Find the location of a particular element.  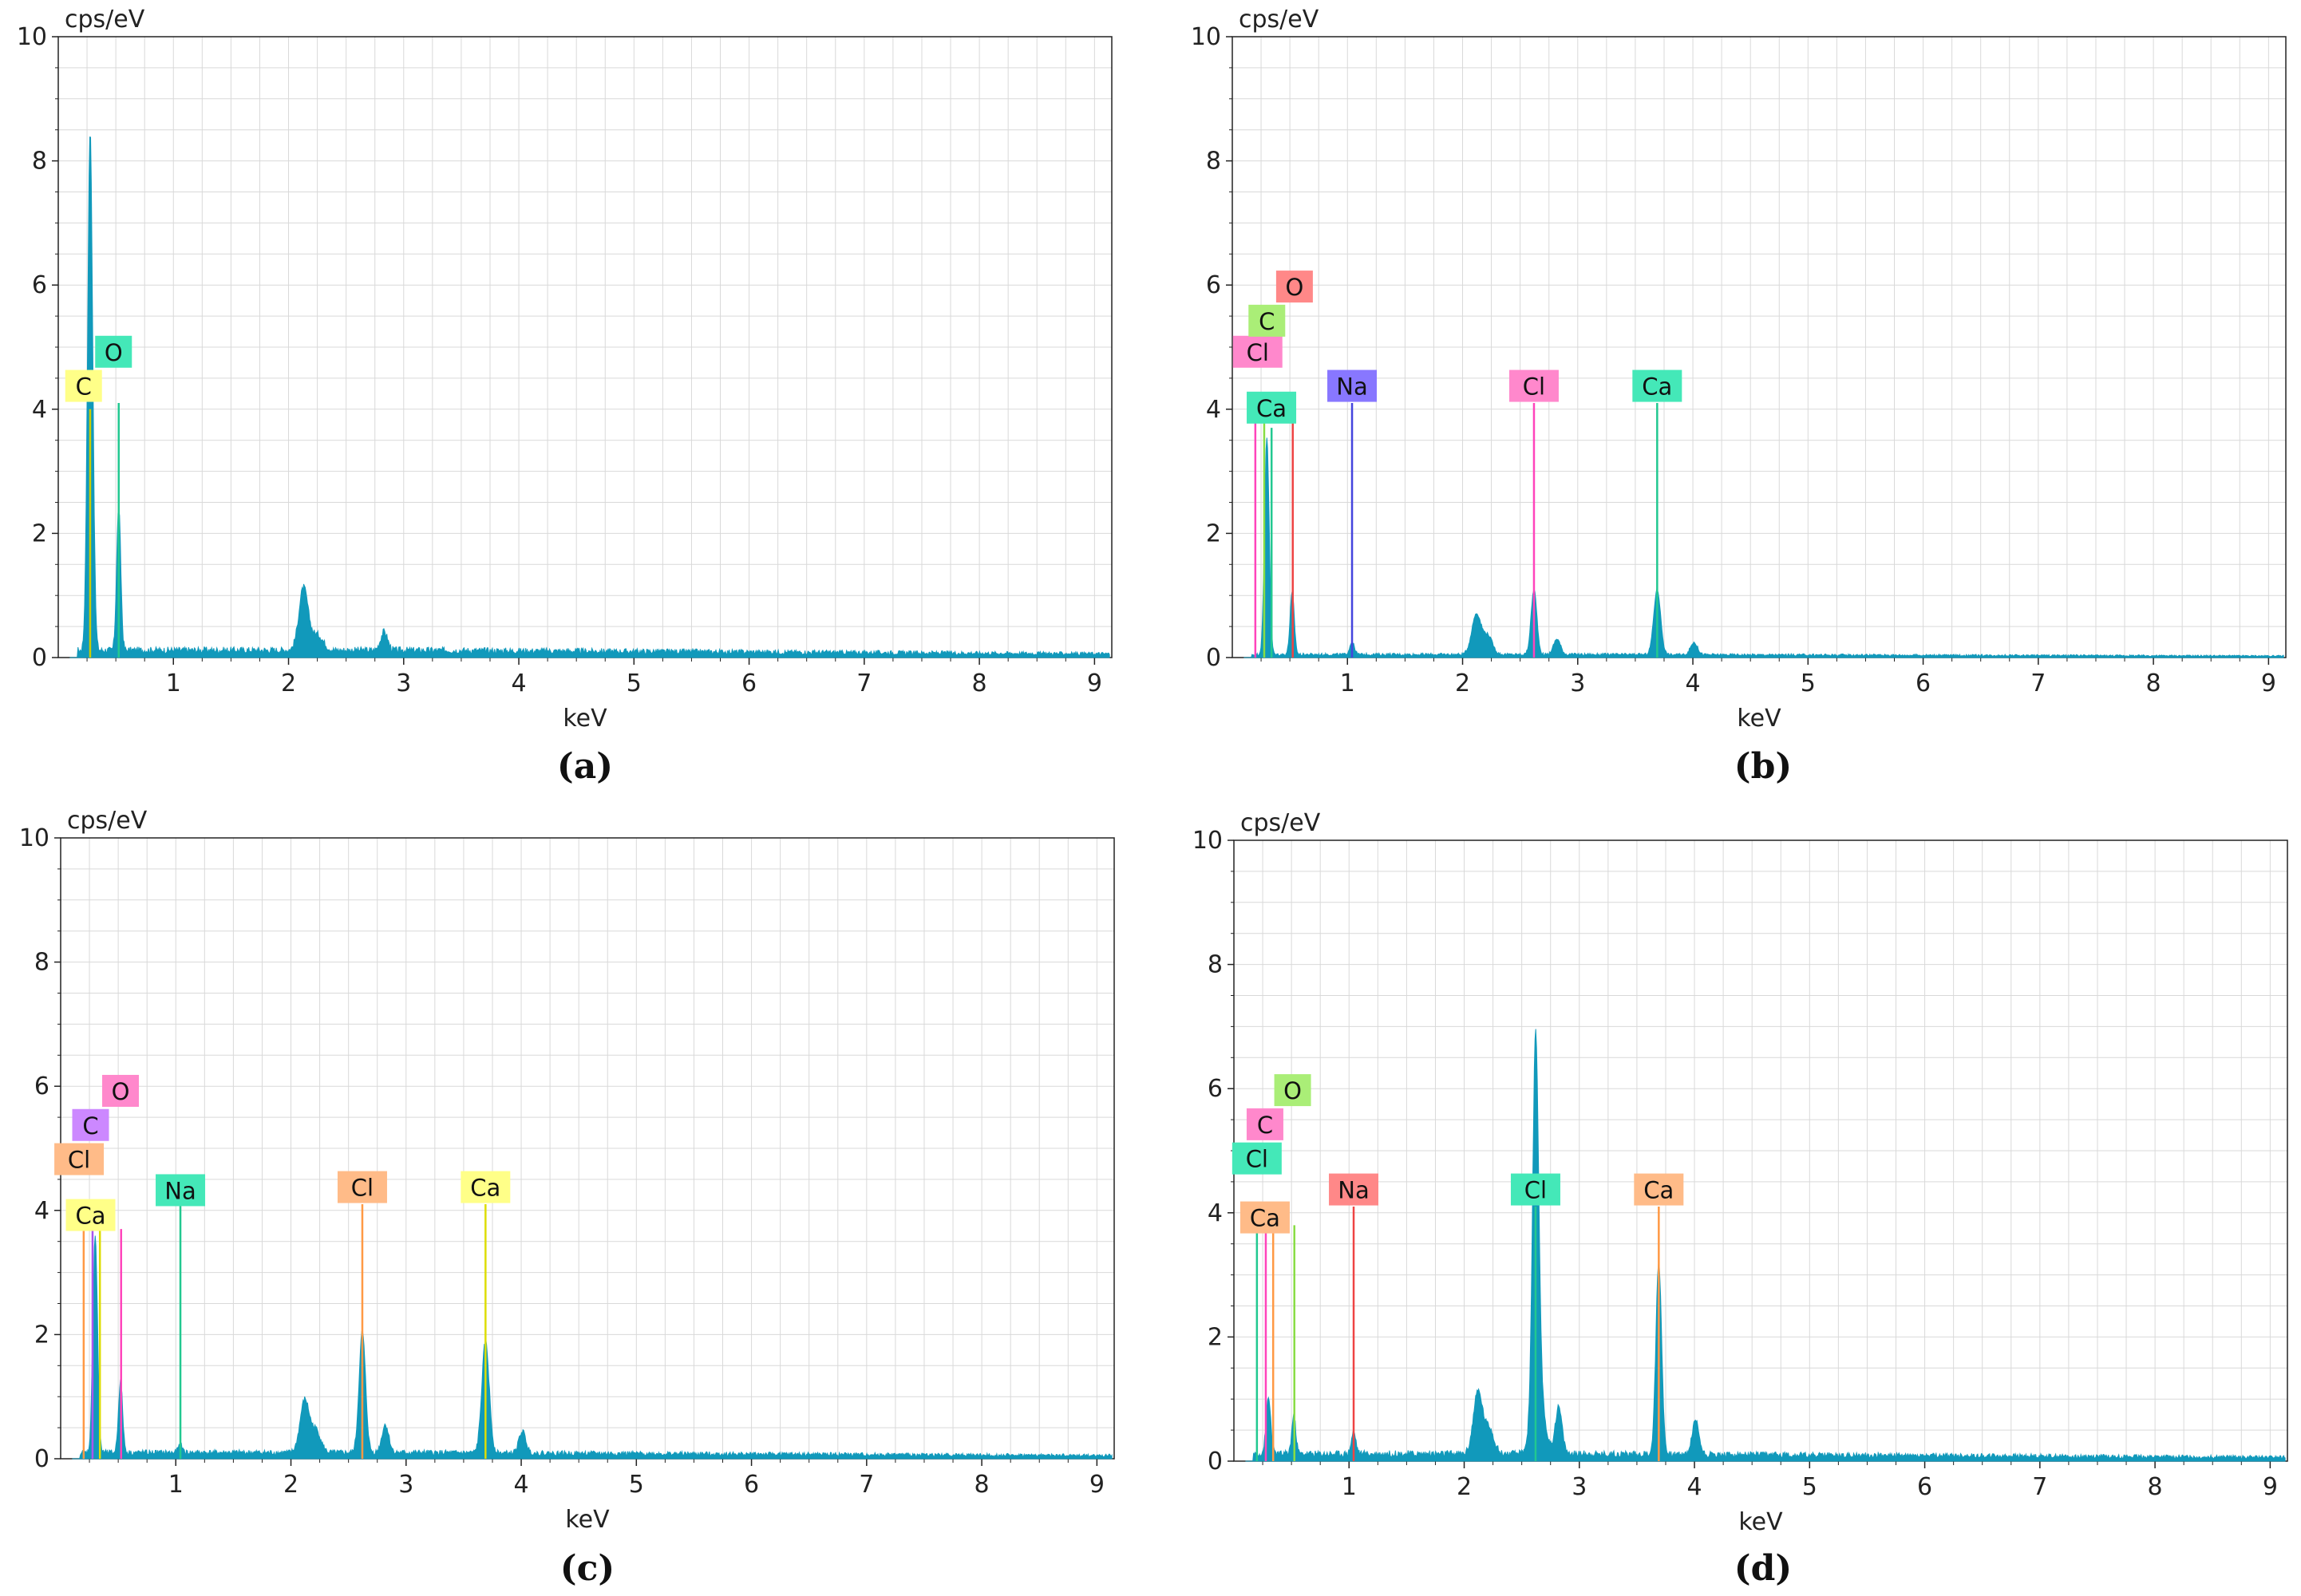

panel-caption: (b) is located at coordinates (1763, 766).